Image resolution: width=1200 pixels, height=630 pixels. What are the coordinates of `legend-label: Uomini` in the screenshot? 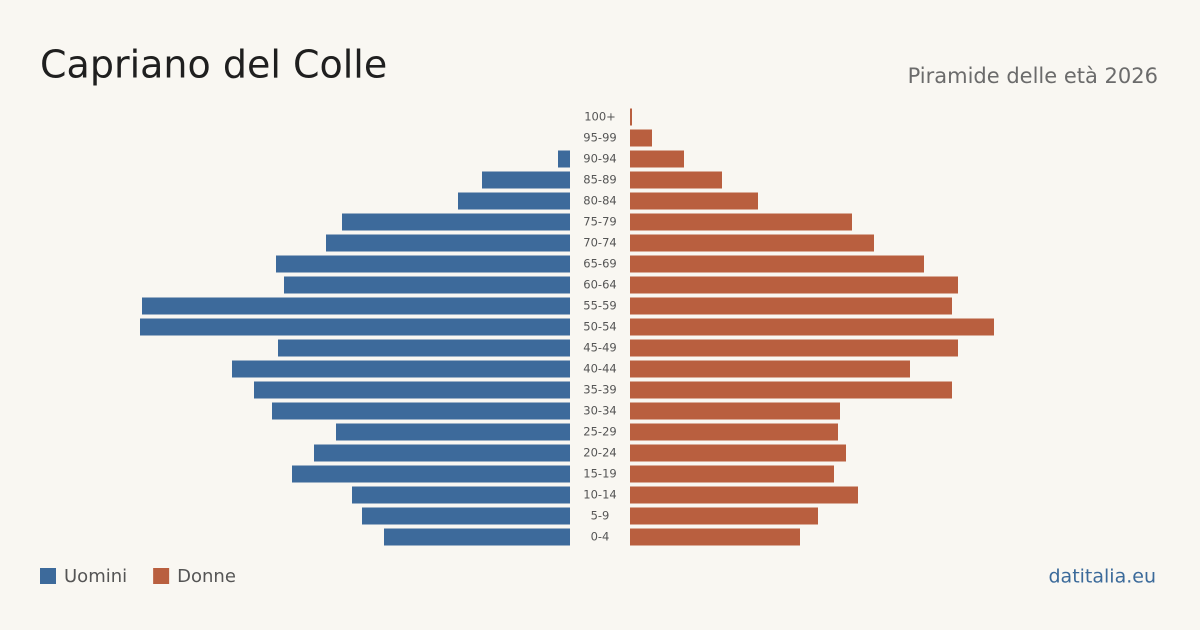 It's located at (95, 576).